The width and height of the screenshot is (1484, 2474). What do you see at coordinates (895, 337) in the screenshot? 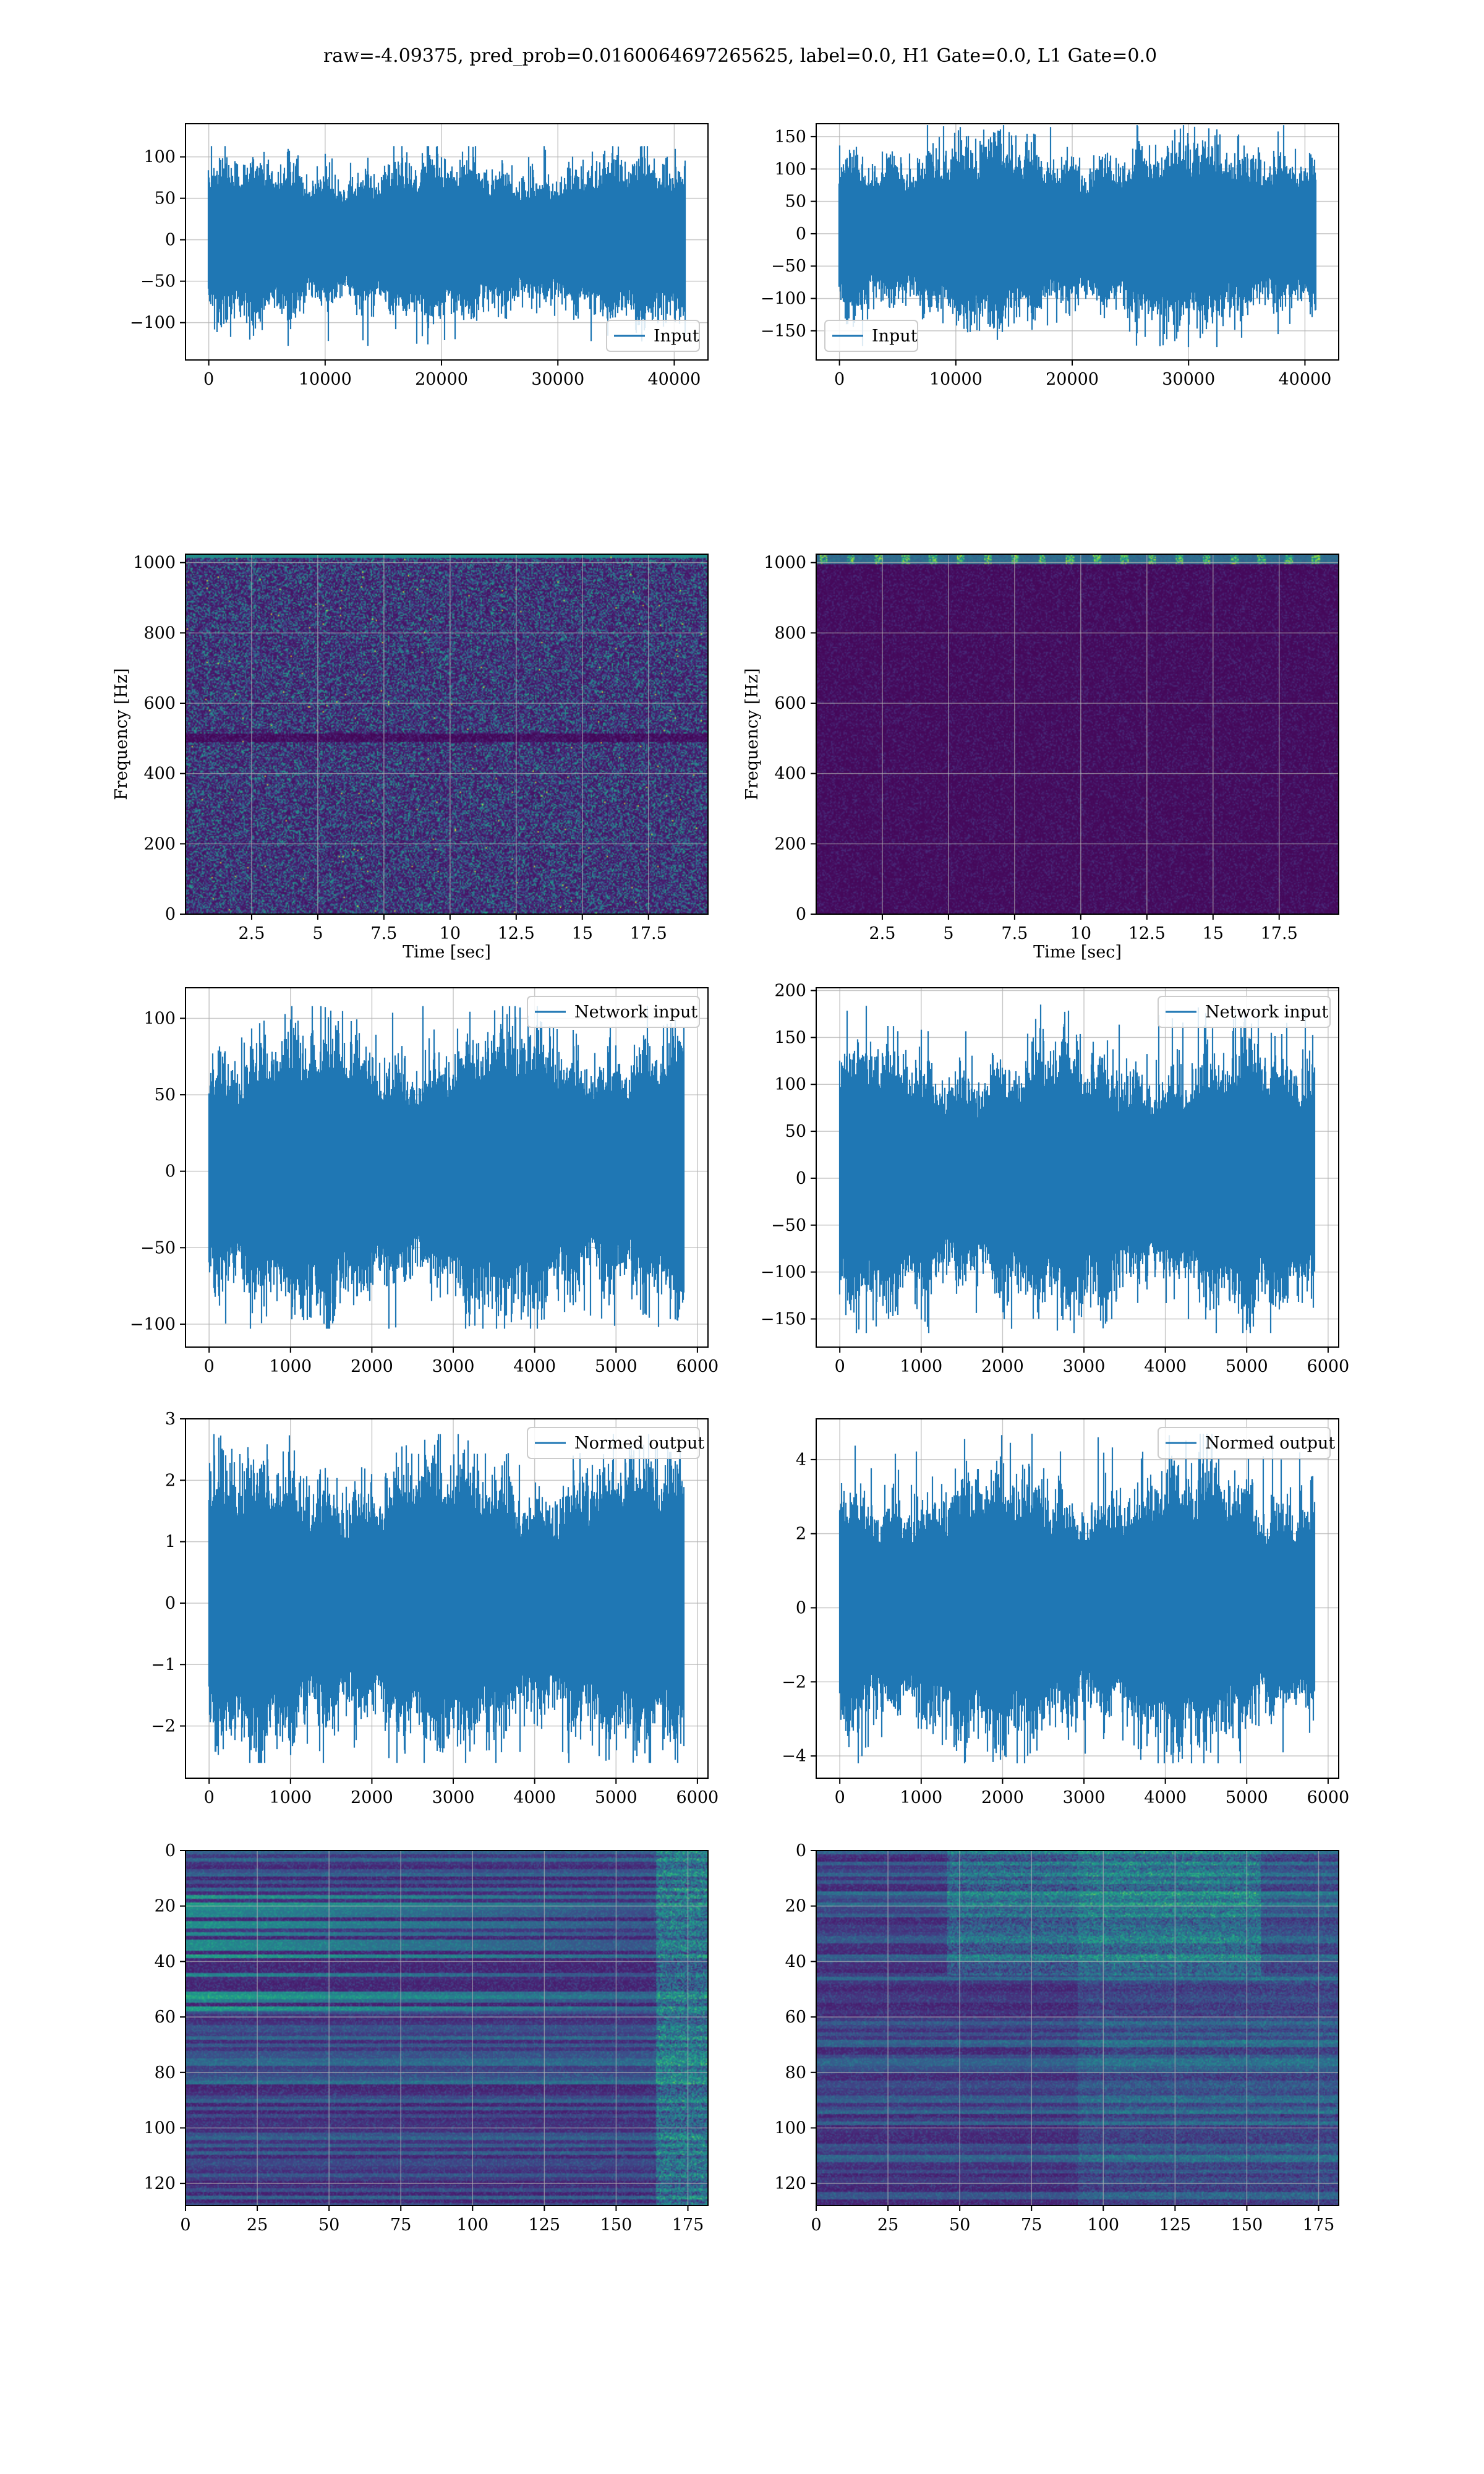
I see `legend-label: Input` at bounding box center [895, 337].